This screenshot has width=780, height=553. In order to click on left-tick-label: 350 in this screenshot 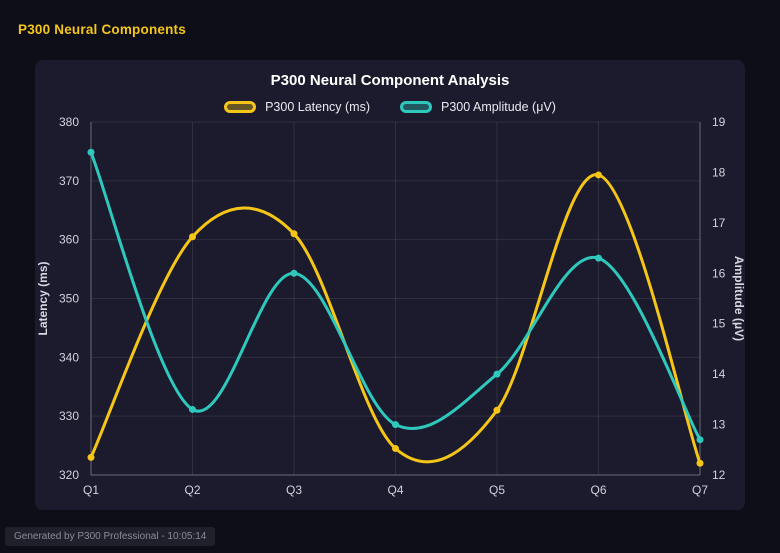, I will do `click(69, 299)`.